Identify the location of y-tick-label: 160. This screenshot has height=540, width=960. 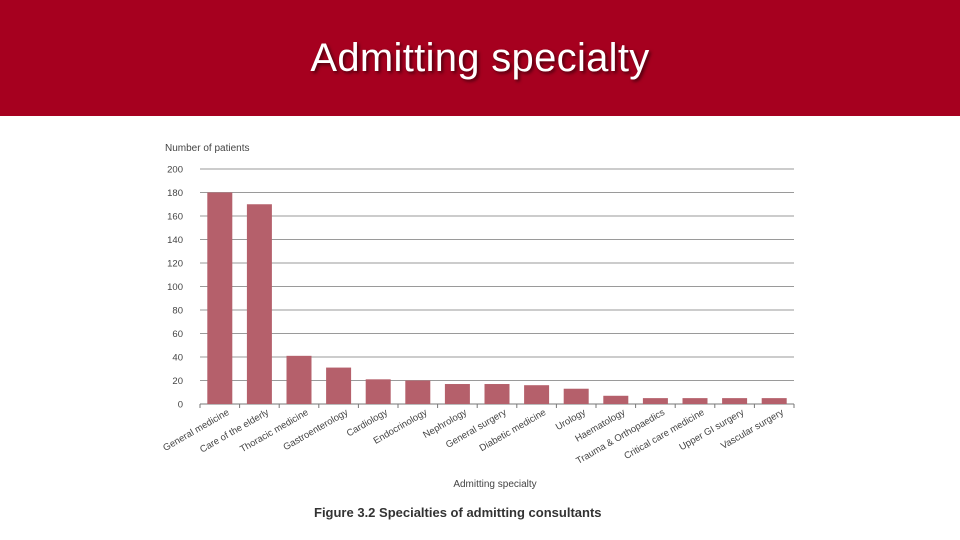
(175, 217).